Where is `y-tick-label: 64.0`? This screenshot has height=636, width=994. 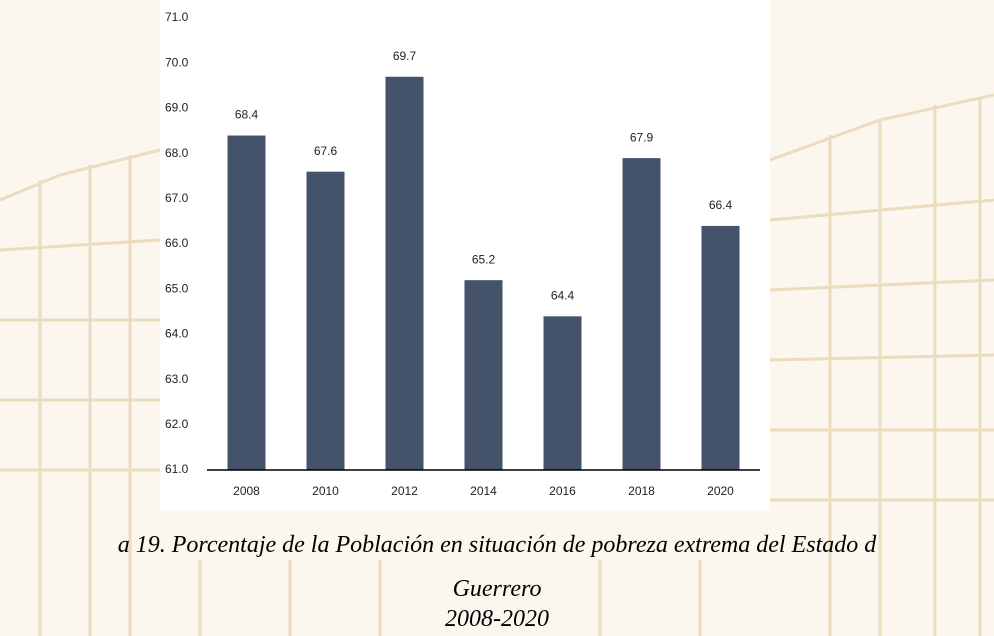
y-tick-label: 64.0 is located at coordinates (177, 334).